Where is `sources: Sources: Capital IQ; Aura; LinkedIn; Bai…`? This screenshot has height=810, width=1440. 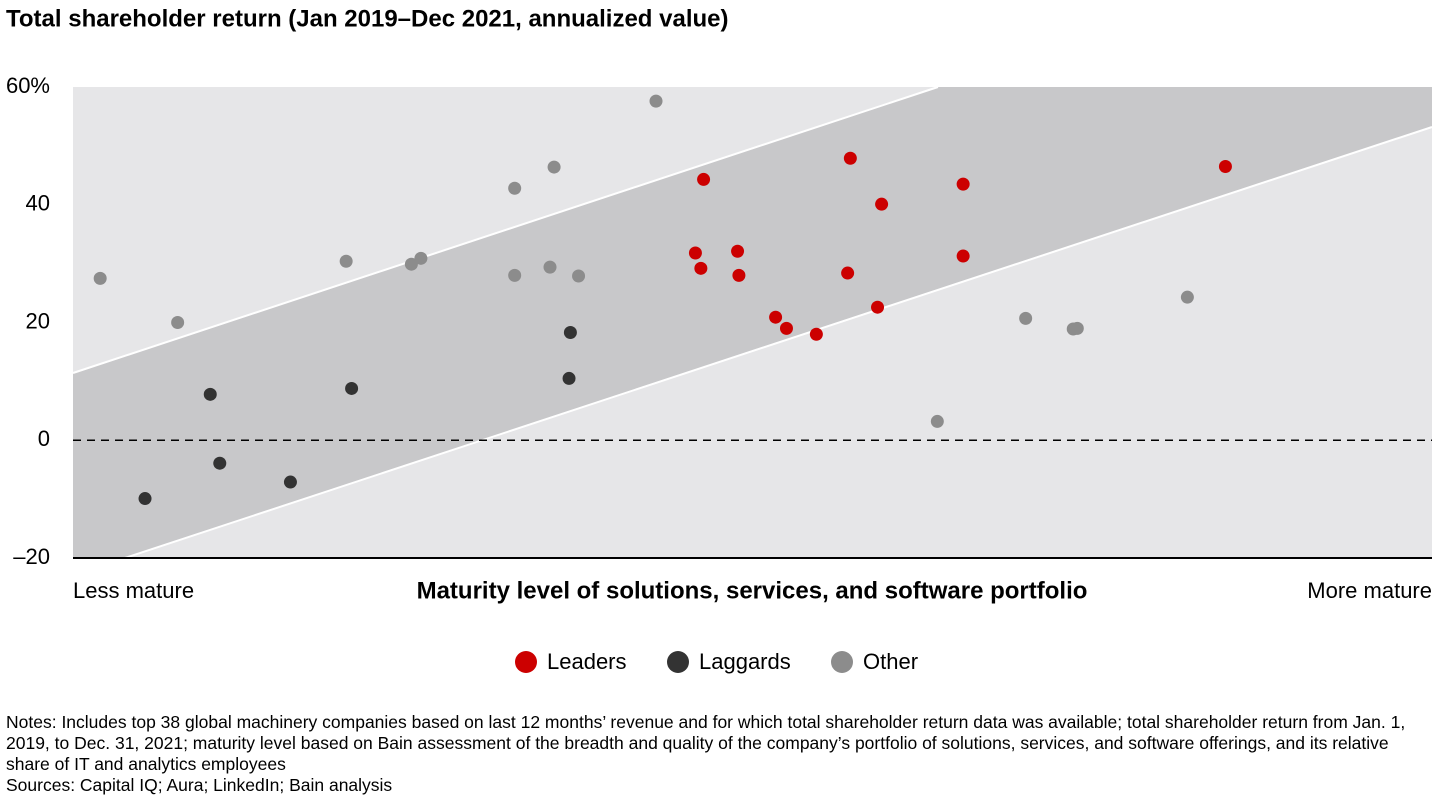
sources: Sources: Capital IQ; Aura; LinkedIn; Bai… is located at coordinates (199, 785).